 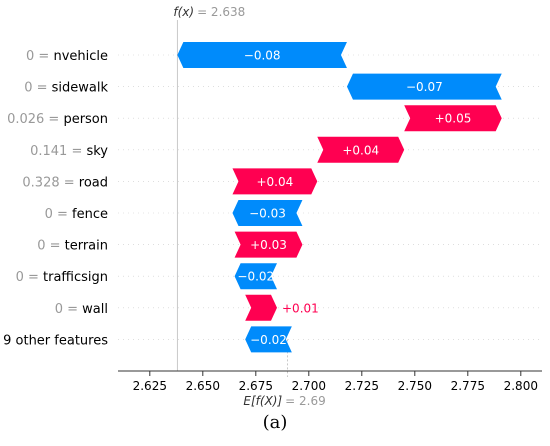 I want to click on bar-value-label: +0.03, so click(x=268, y=245).